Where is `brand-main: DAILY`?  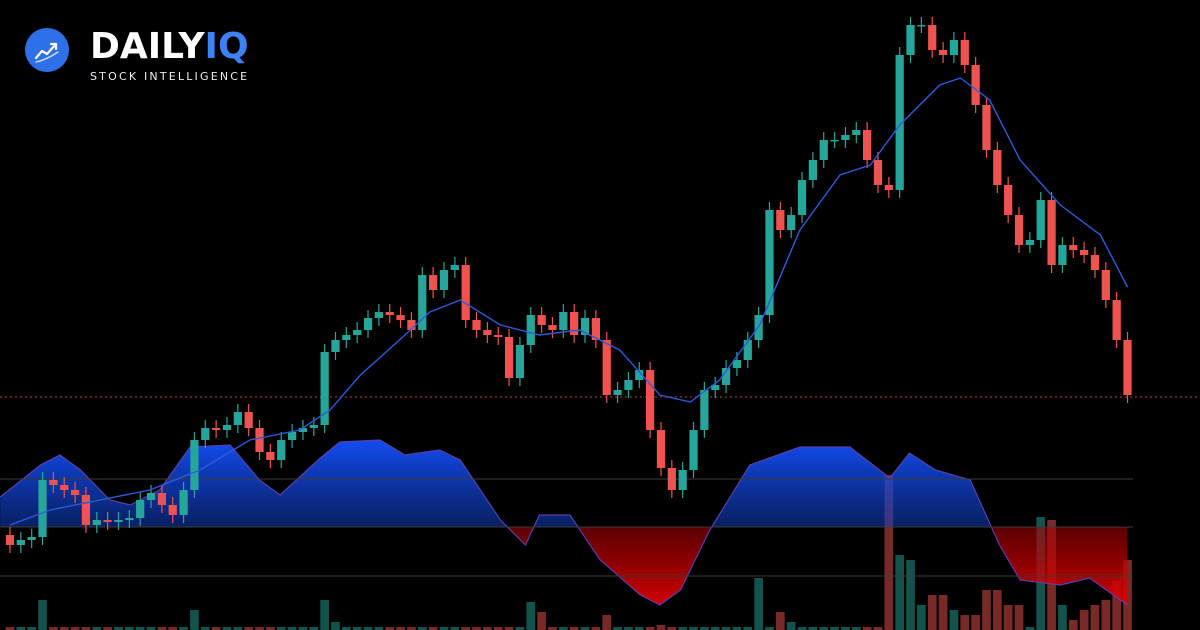 brand-main: DAILY is located at coordinates (147, 46).